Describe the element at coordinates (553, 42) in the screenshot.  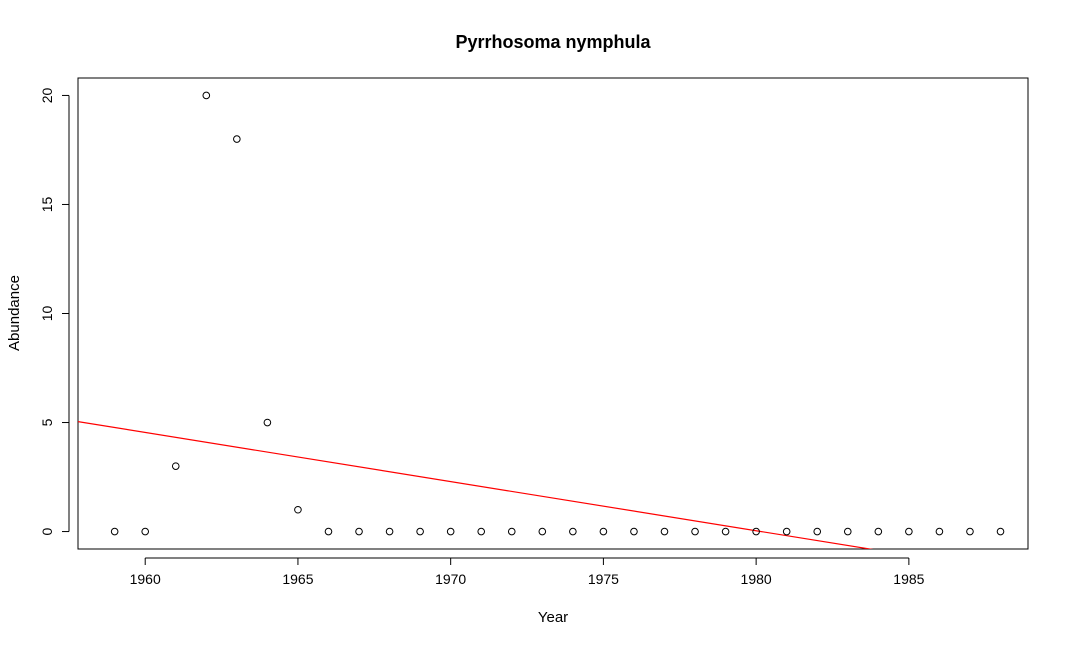
I see `chart-title: Pyrrhosoma nymphula` at that location.